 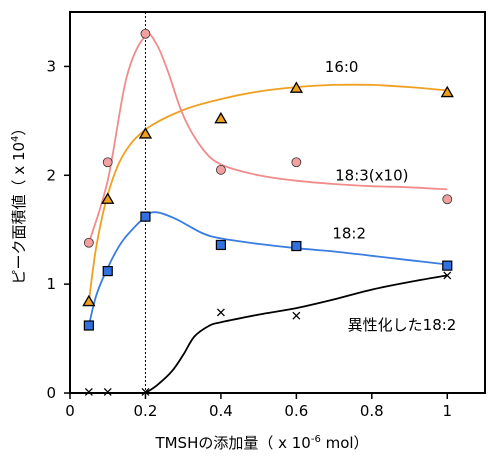 I want to click on x-axis-title-main: TMSHの添加量（ x 10, so click(x=232, y=443).